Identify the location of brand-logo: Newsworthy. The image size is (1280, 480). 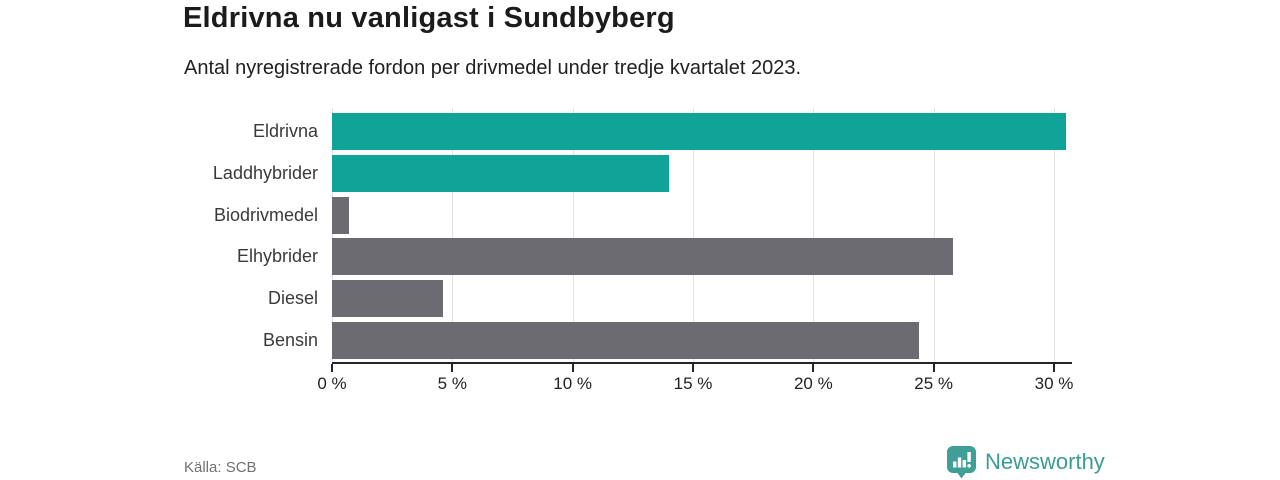
(1025, 462).